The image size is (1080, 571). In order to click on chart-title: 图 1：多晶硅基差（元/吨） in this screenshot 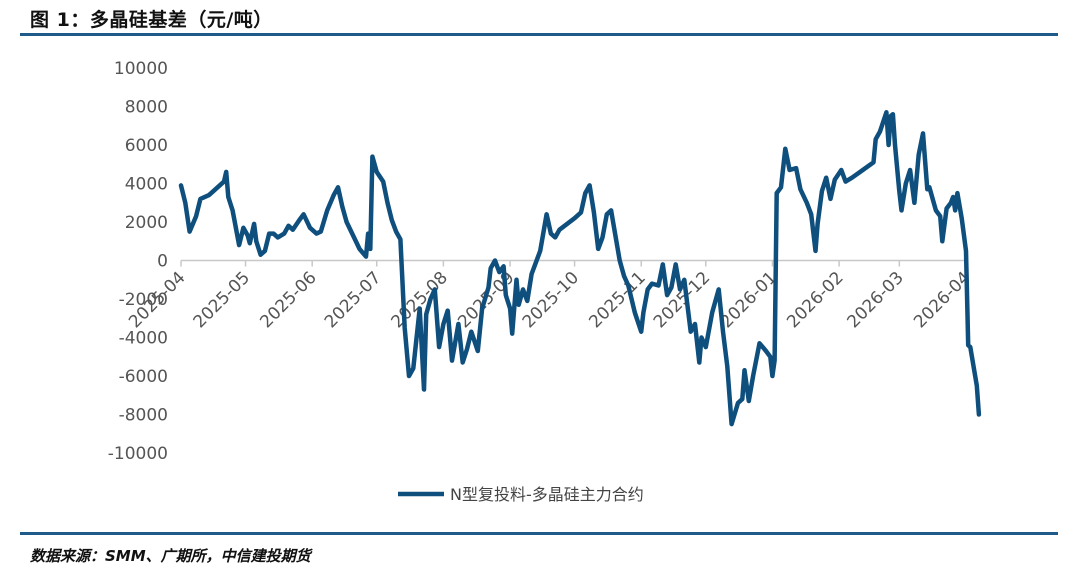, I will do `click(151, 20)`.